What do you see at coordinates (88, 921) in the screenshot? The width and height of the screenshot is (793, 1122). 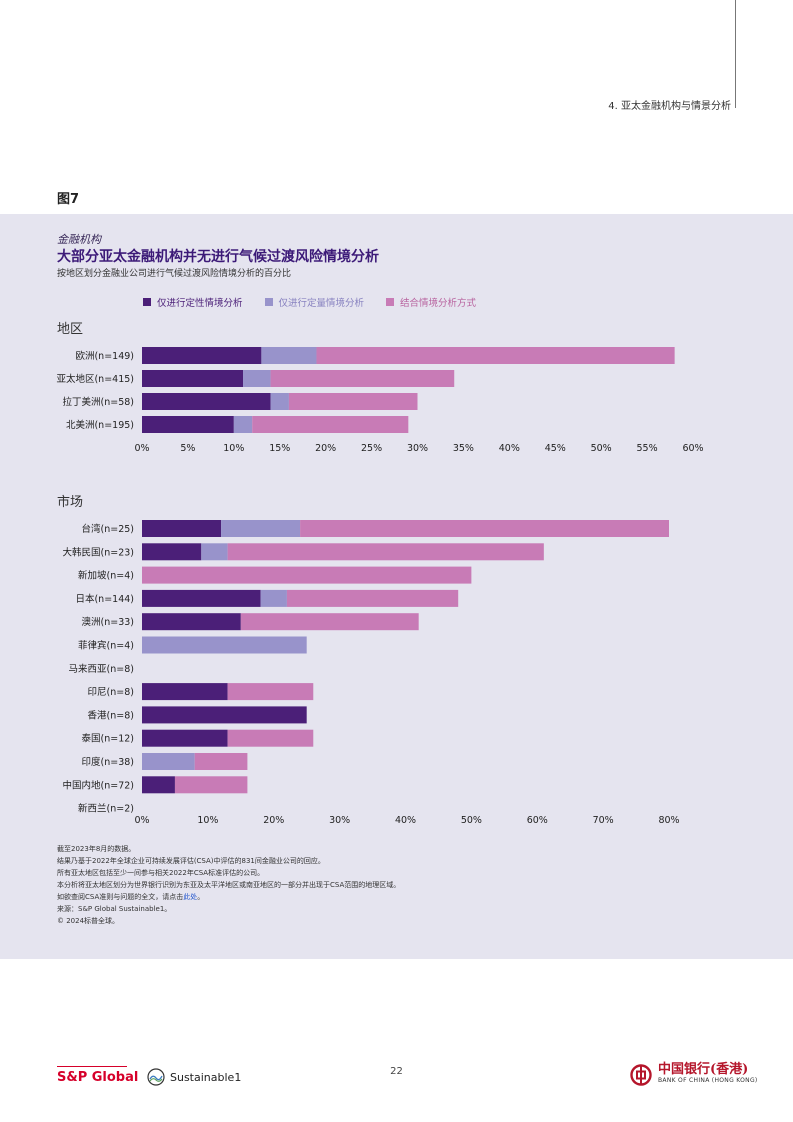 I see `copyright-line: © 2024标普全球。` at bounding box center [88, 921].